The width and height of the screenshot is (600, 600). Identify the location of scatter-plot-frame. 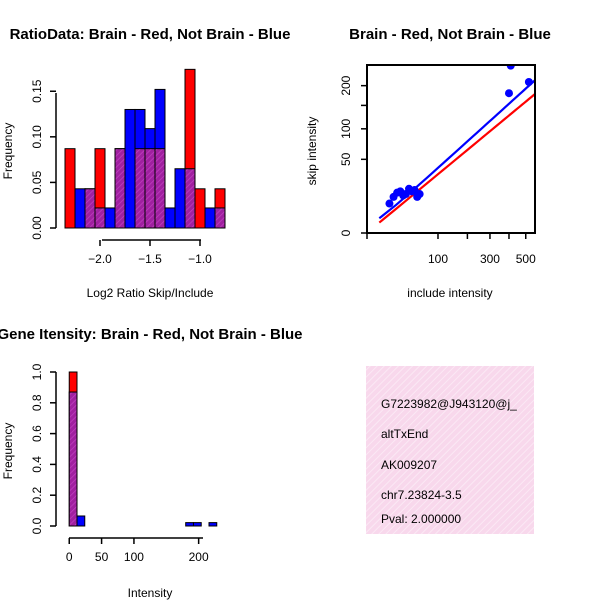
(451, 149).